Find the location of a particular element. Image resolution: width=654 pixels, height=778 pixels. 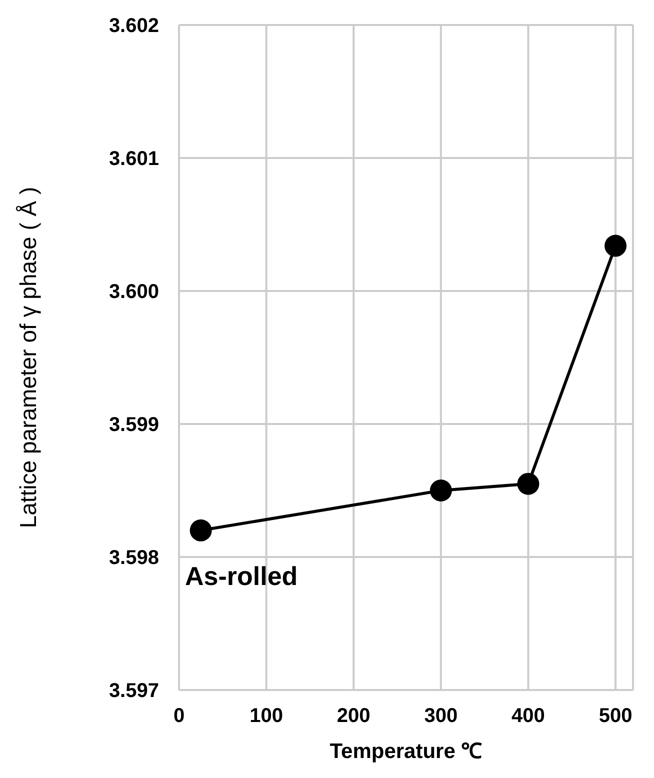

x-tick-label: 100 is located at coordinates (266, 716).